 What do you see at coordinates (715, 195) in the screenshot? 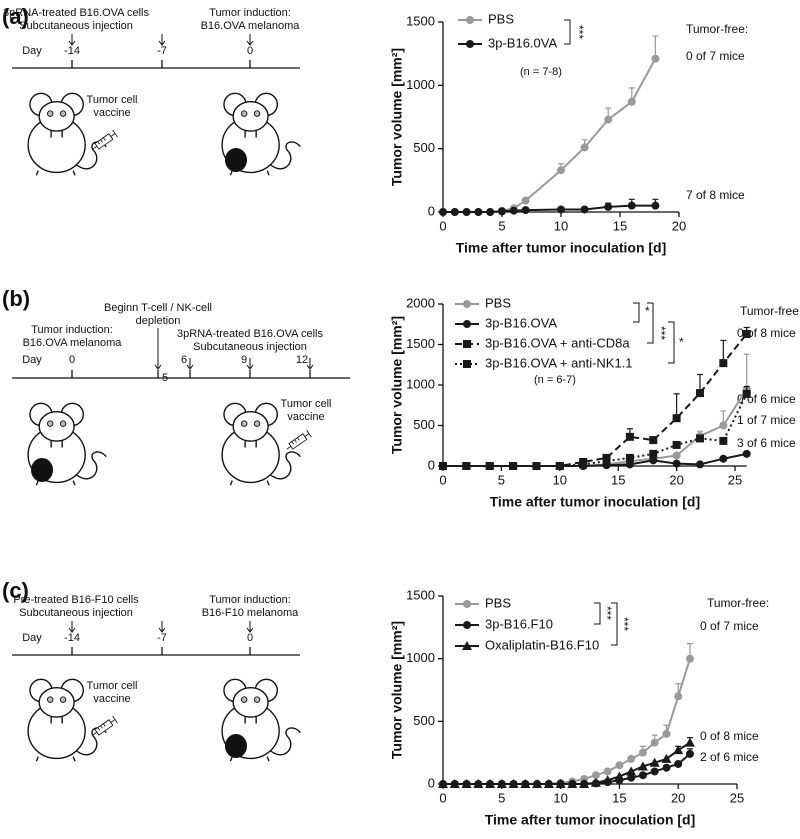
I see `annotation: 7 of 8 mice` at bounding box center [715, 195].